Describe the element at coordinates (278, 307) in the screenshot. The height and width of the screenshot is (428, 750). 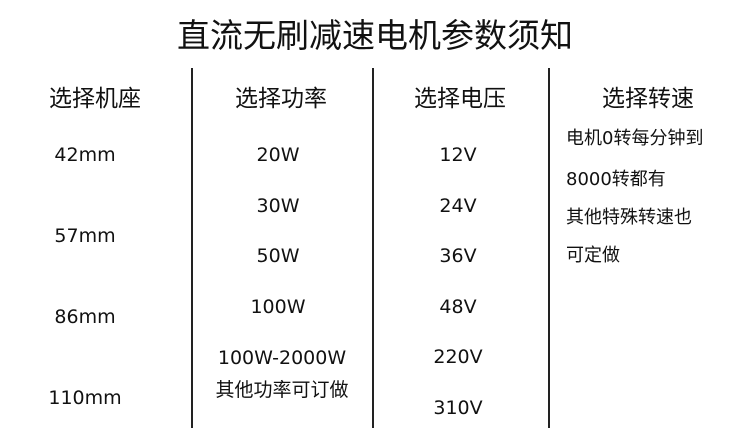
I see `power-value: 100W` at that location.